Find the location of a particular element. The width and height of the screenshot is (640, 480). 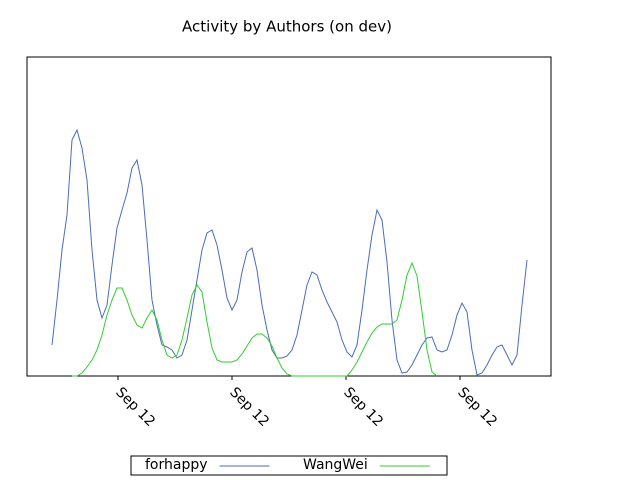

legend-box is located at coordinates (289, 465).